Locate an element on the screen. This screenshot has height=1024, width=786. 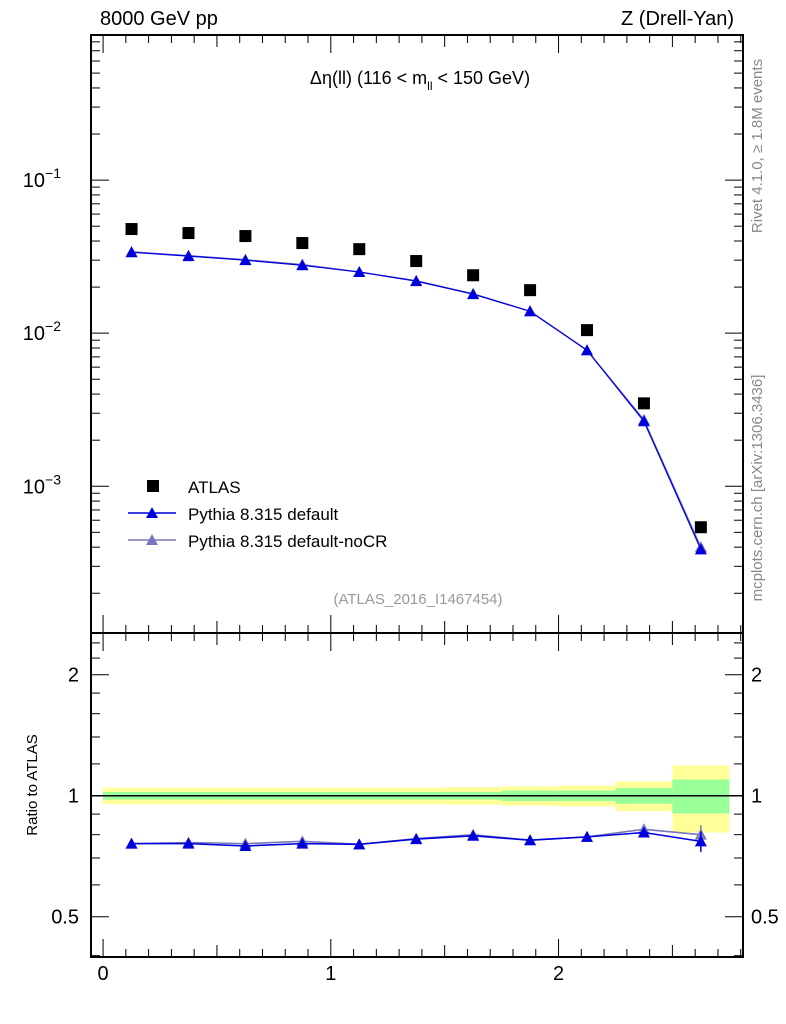
legend-marker-atlas is located at coordinates (153, 486).